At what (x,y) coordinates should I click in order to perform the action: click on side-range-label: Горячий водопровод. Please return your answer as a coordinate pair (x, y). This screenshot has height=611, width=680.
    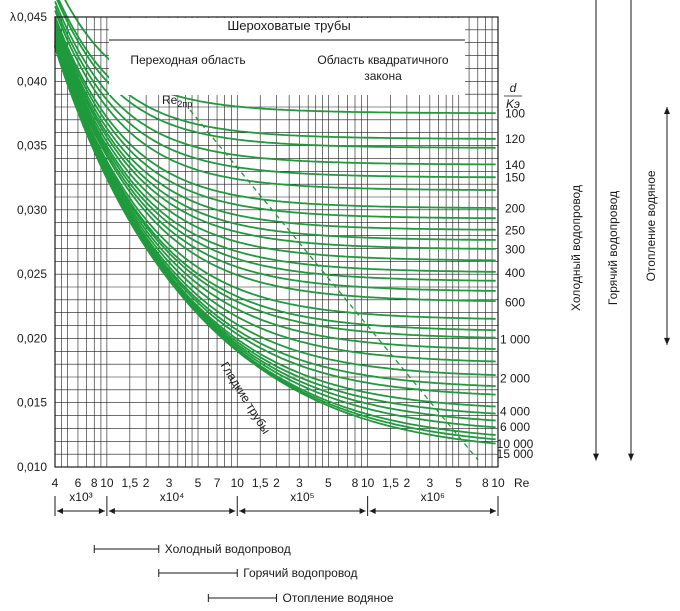
    Looking at the image, I should click on (613, 248).